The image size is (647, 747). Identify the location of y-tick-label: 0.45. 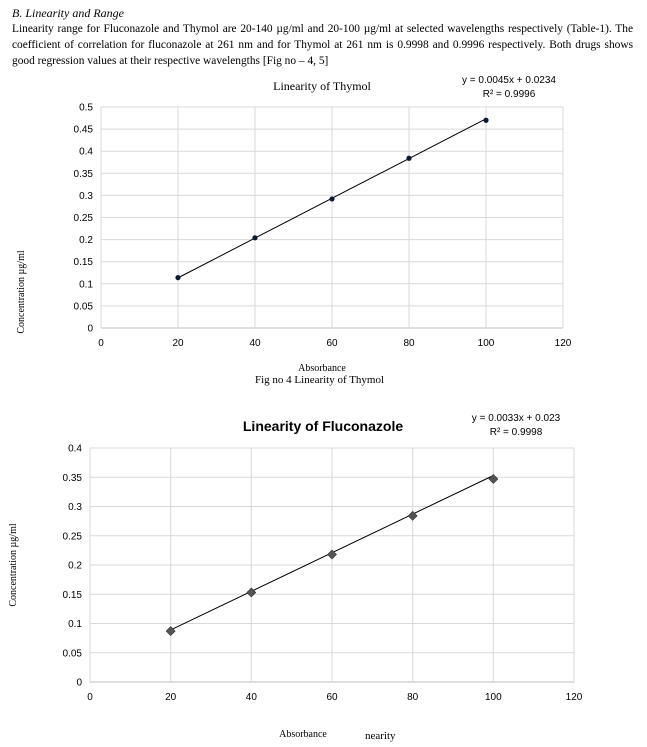
(84, 130).